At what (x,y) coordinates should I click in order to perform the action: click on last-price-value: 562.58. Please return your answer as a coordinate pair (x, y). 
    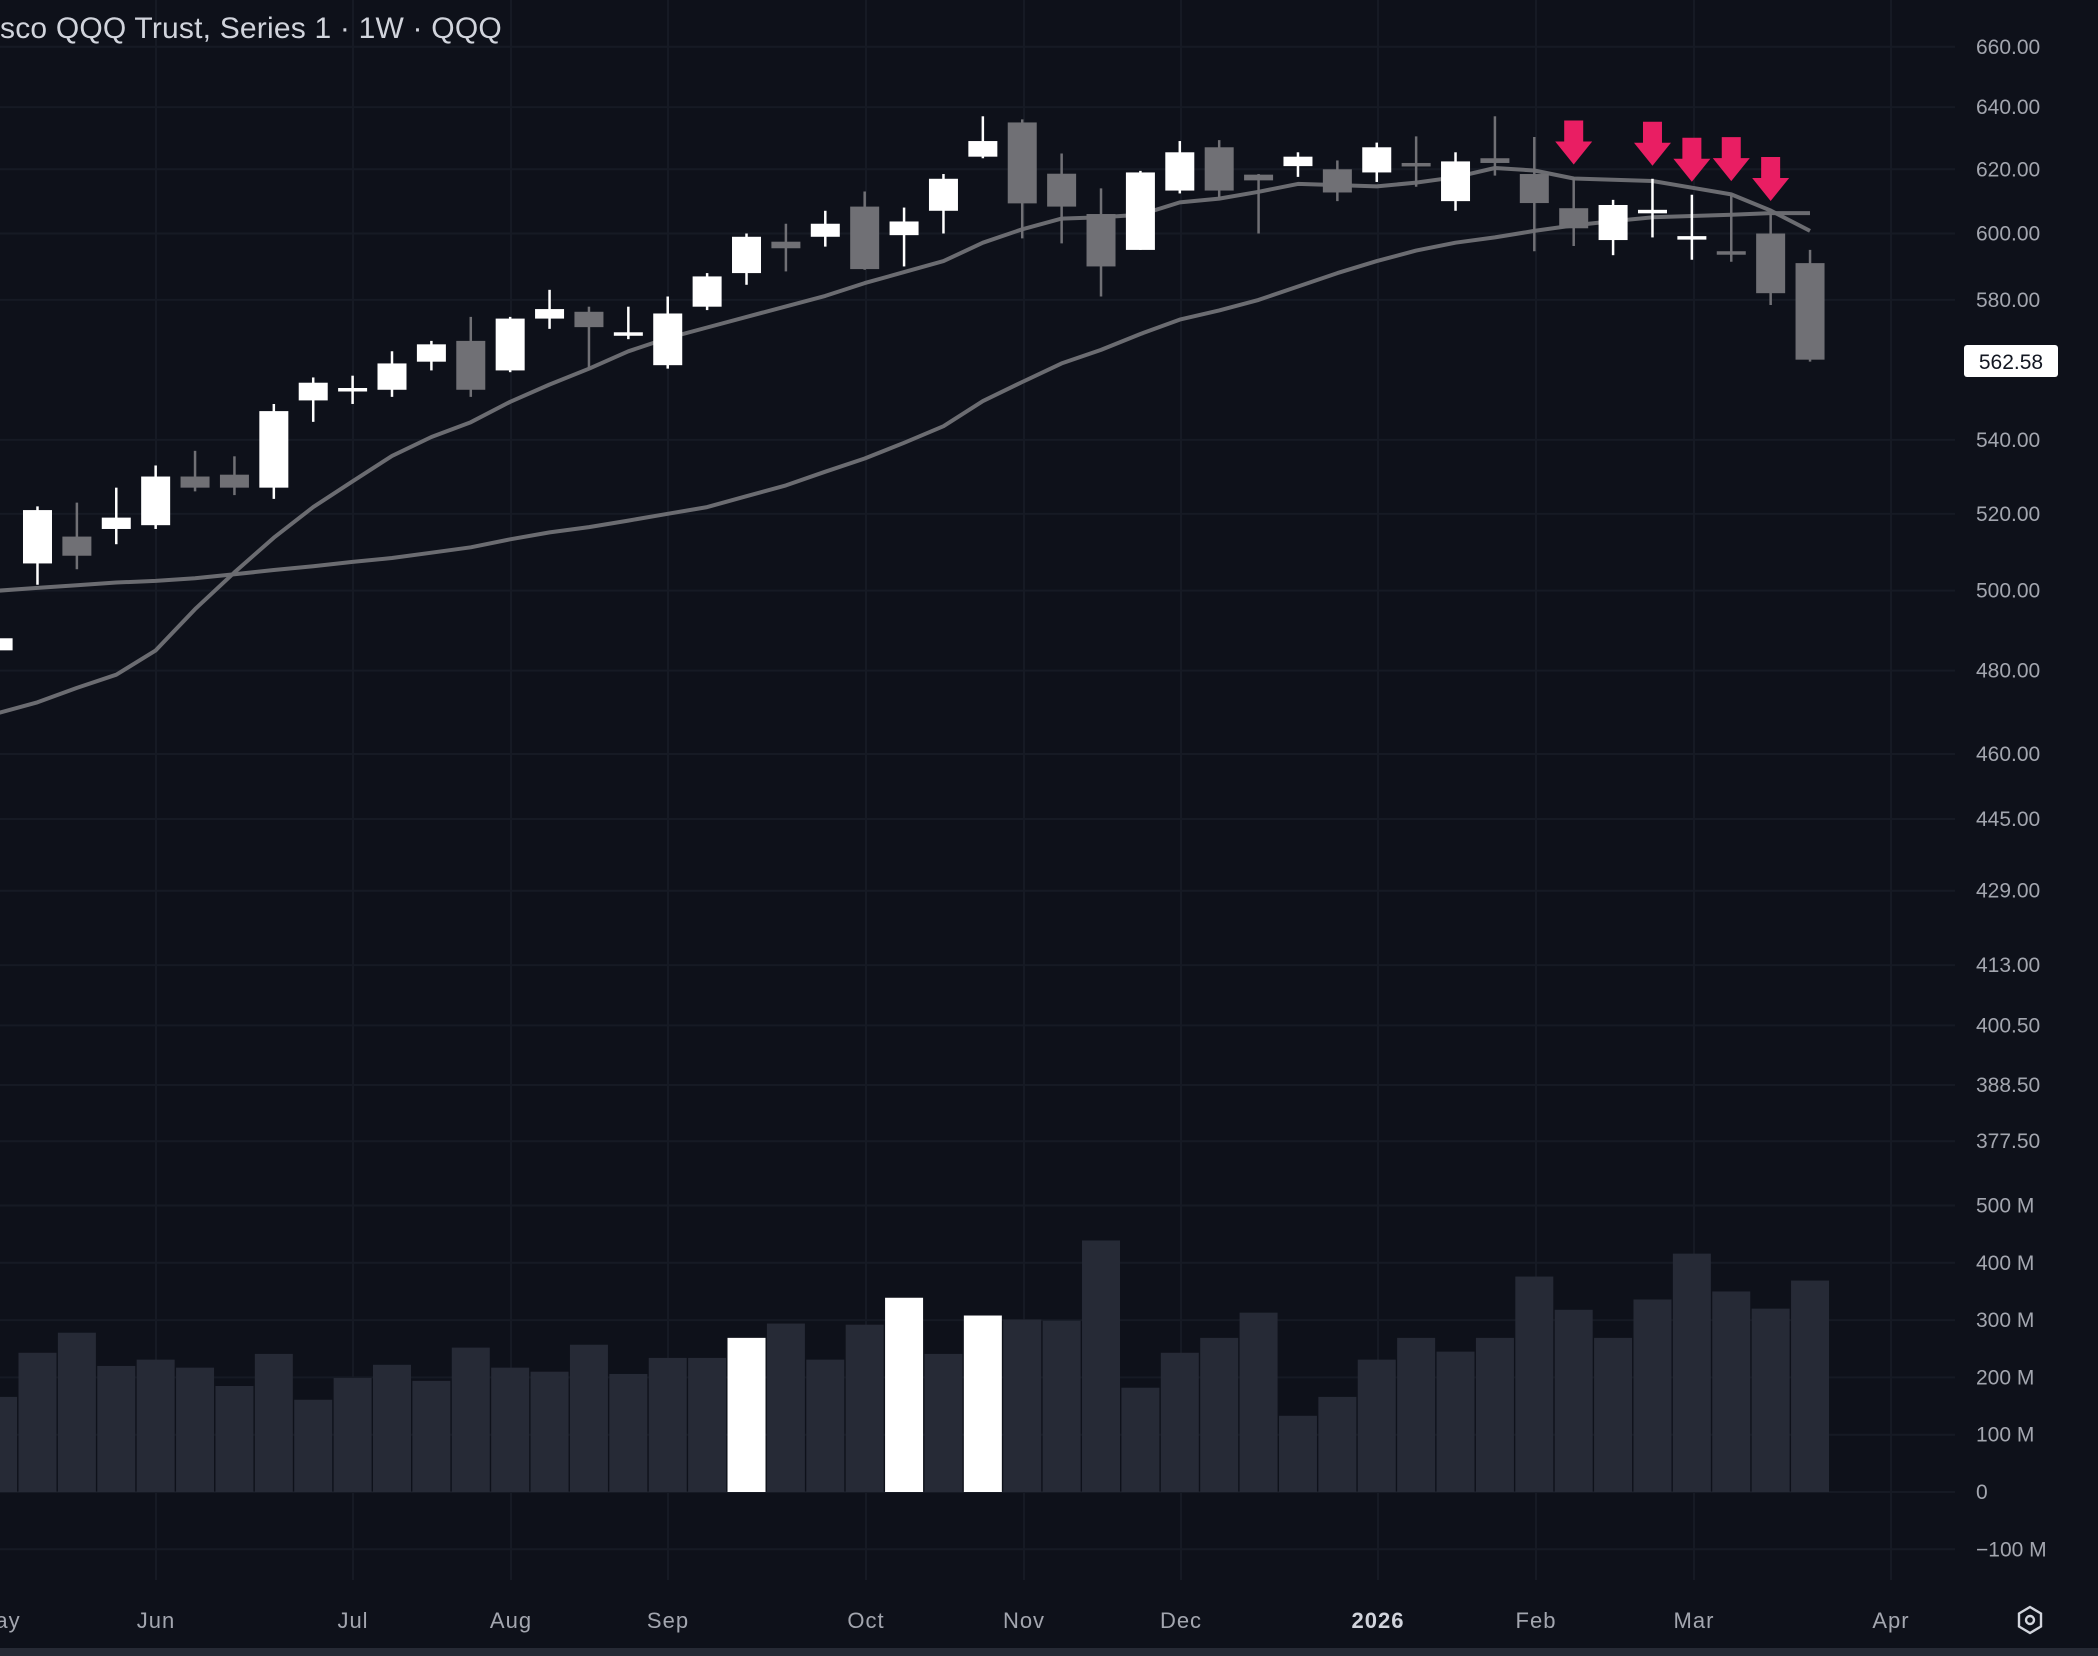
    Looking at the image, I should click on (2011, 362).